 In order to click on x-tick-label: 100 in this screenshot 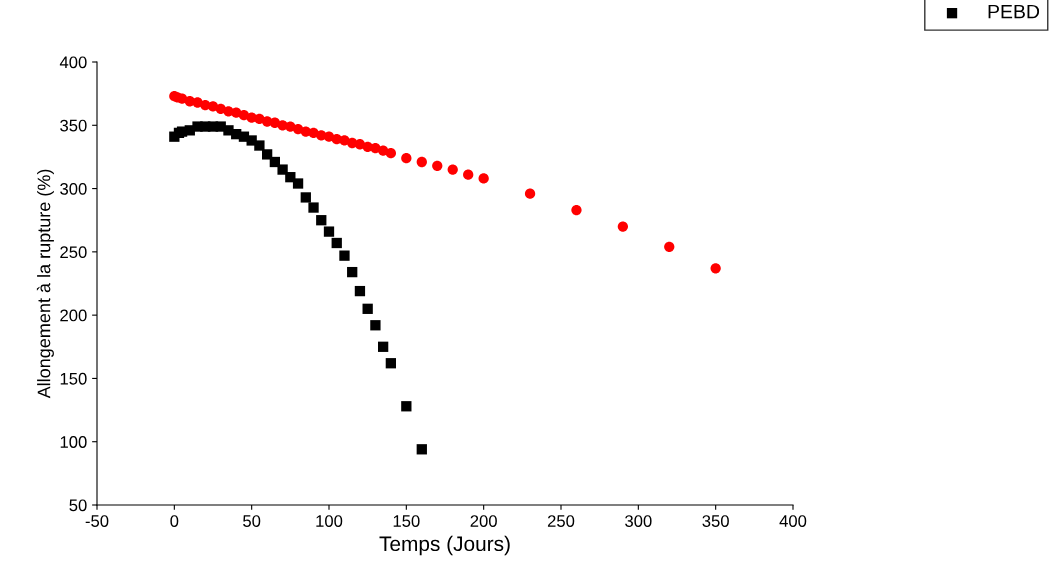, I will do `click(329, 521)`.